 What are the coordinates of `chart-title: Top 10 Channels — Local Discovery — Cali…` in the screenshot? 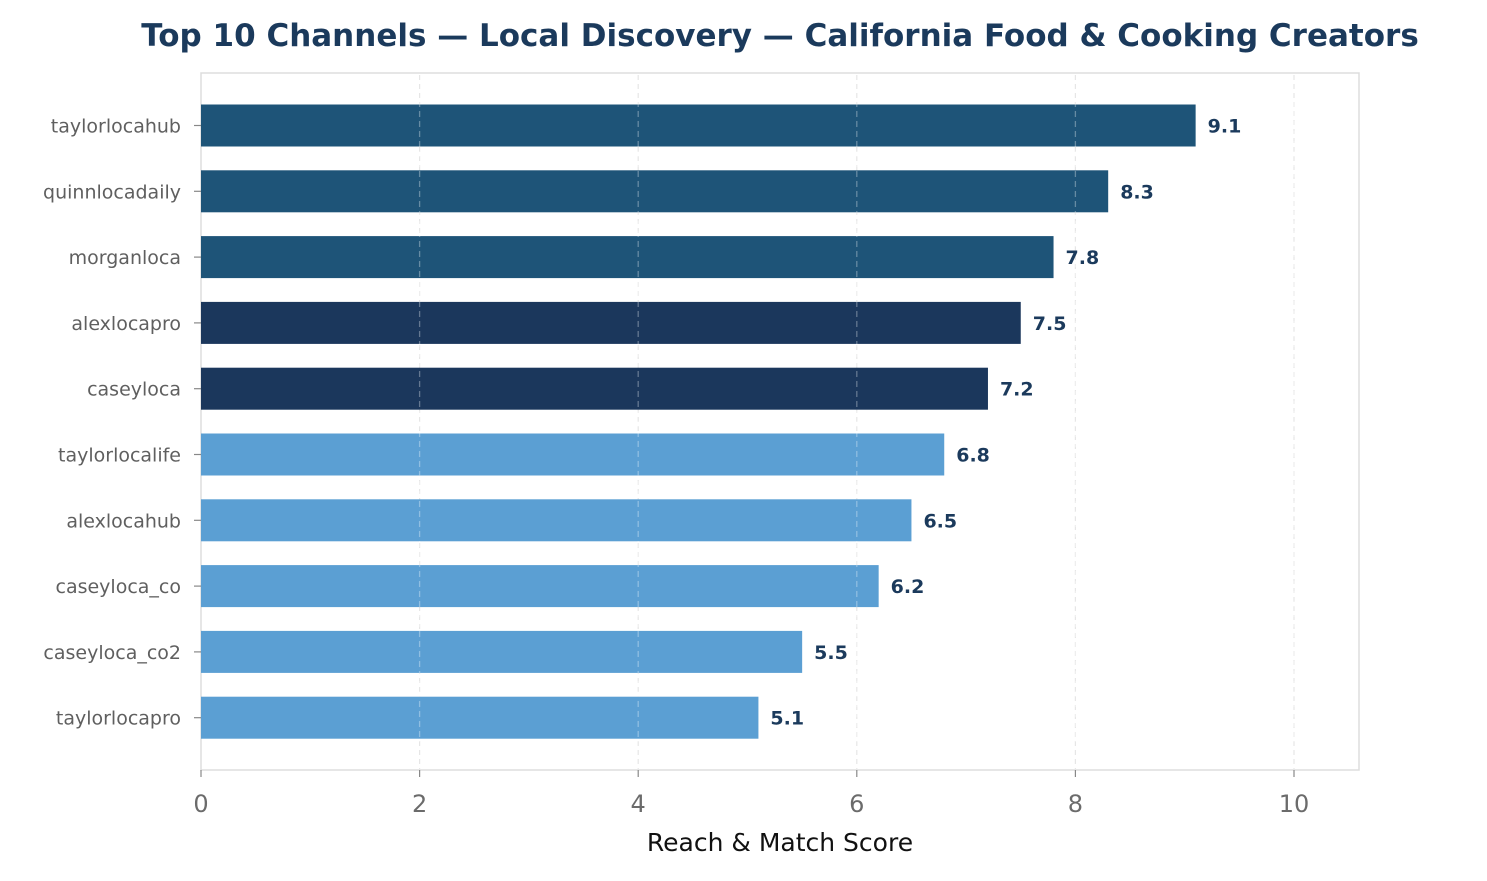 It's located at (780, 36).